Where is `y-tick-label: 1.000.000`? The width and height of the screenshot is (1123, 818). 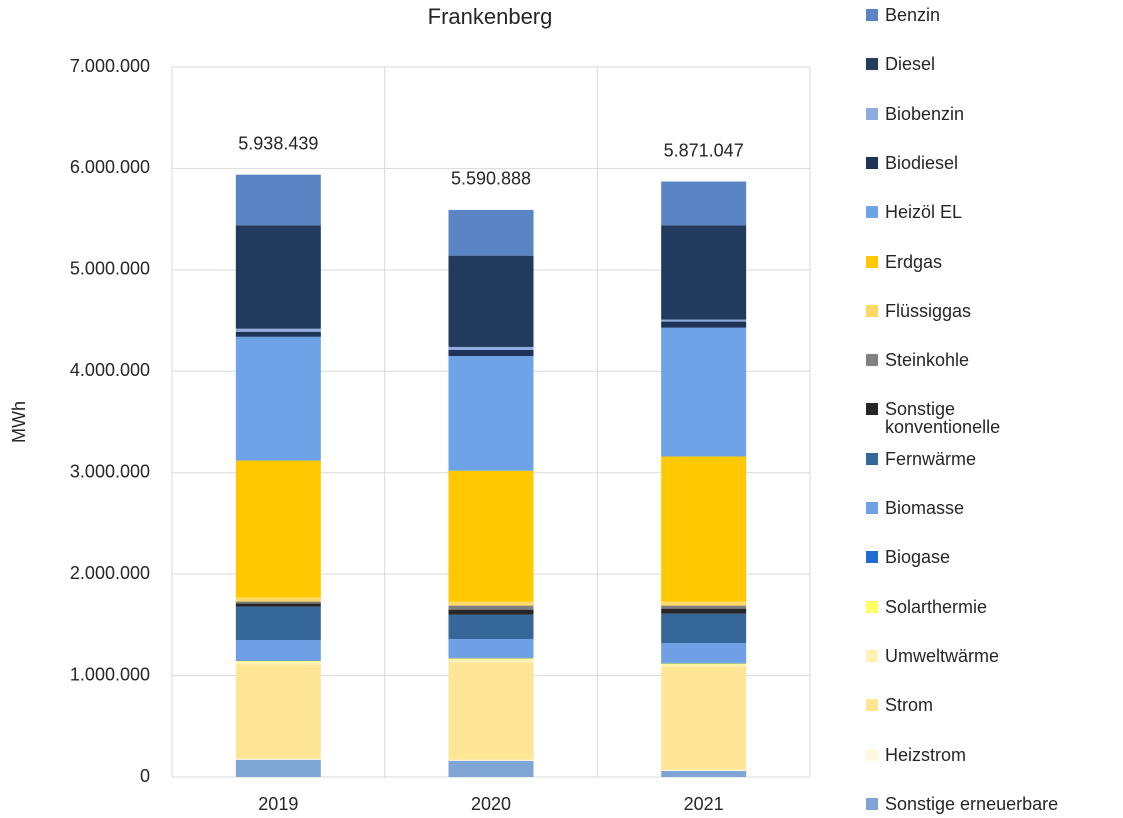
y-tick-label: 1.000.000 is located at coordinates (110, 674).